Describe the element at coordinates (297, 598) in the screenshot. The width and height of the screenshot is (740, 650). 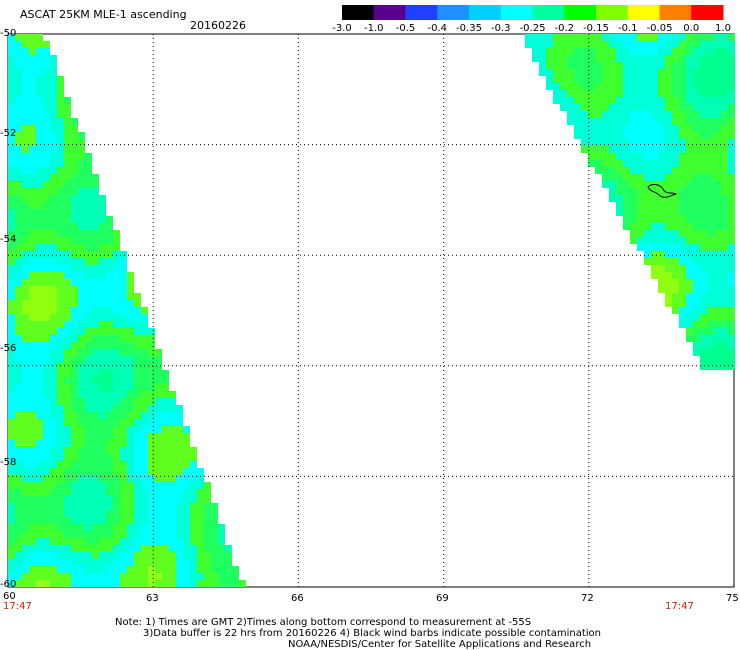
I see `lon-label-66: 66` at that location.